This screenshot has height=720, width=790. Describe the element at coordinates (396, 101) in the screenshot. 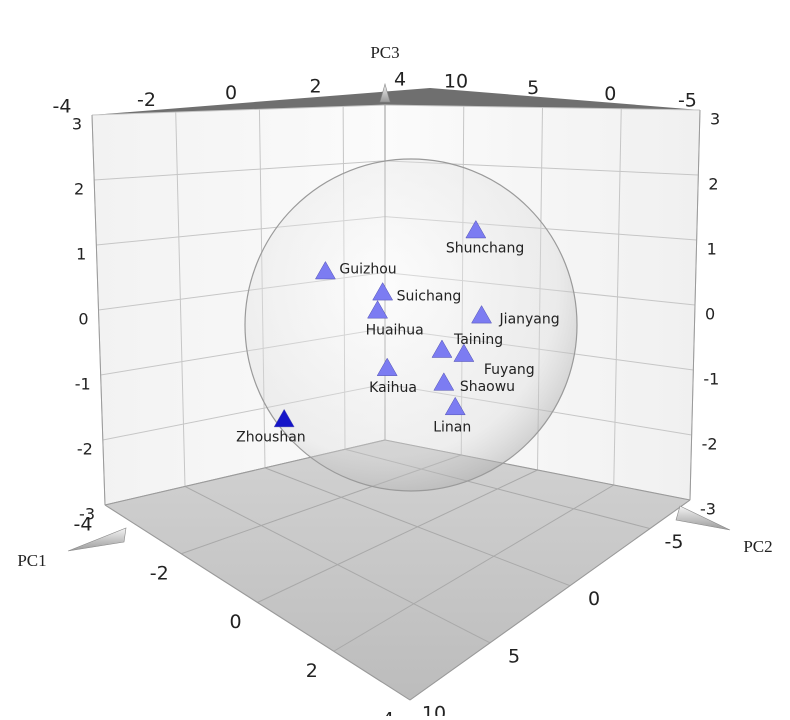

I see `ceiling` at that location.